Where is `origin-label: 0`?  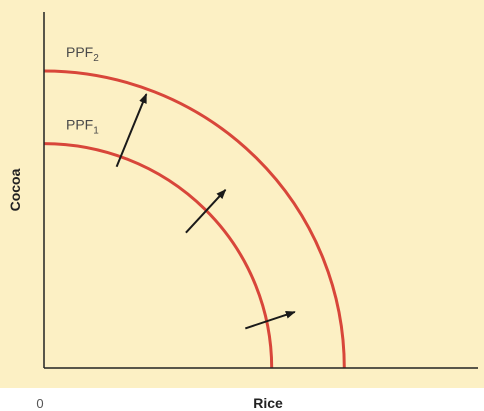
origin-label: 0 is located at coordinates (39, 403).